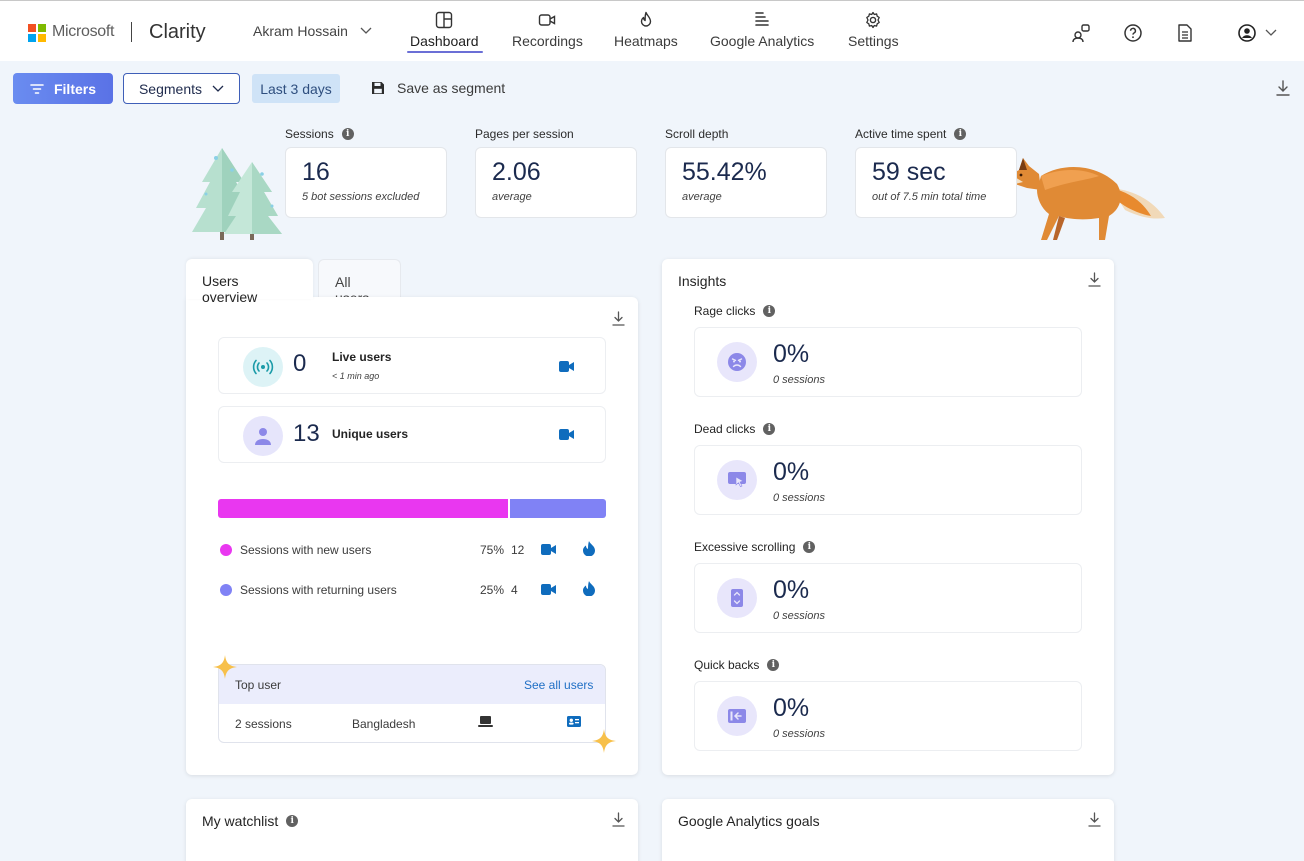 The height and width of the screenshot is (861, 1304). I want to click on nav-dashboard: Dashboard, so click(444, 33).